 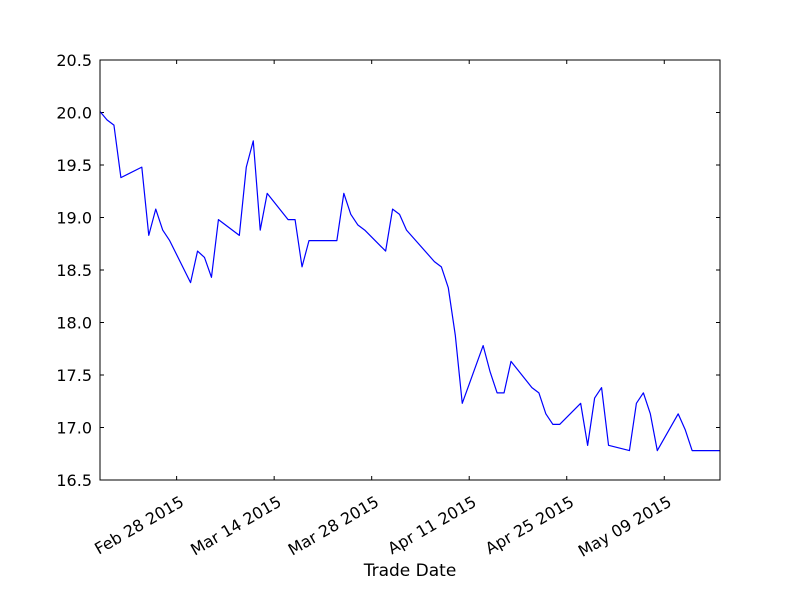 What do you see at coordinates (74, 113) in the screenshot?
I see `y-tick-label: 20.0` at bounding box center [74, 113].